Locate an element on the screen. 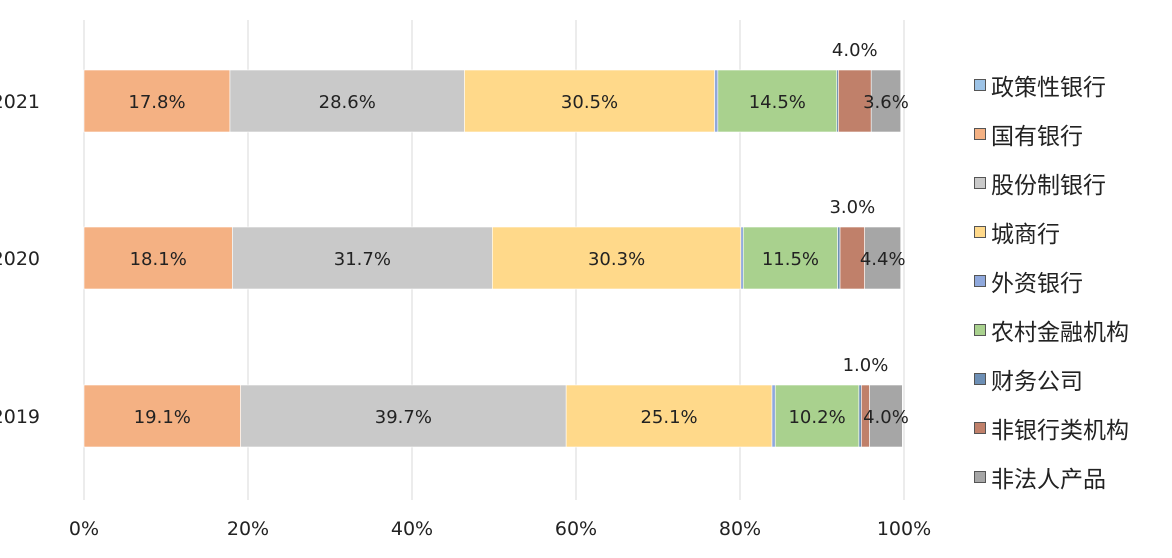  legend-label: 外资银行 is located at coordinates (1037, 283).